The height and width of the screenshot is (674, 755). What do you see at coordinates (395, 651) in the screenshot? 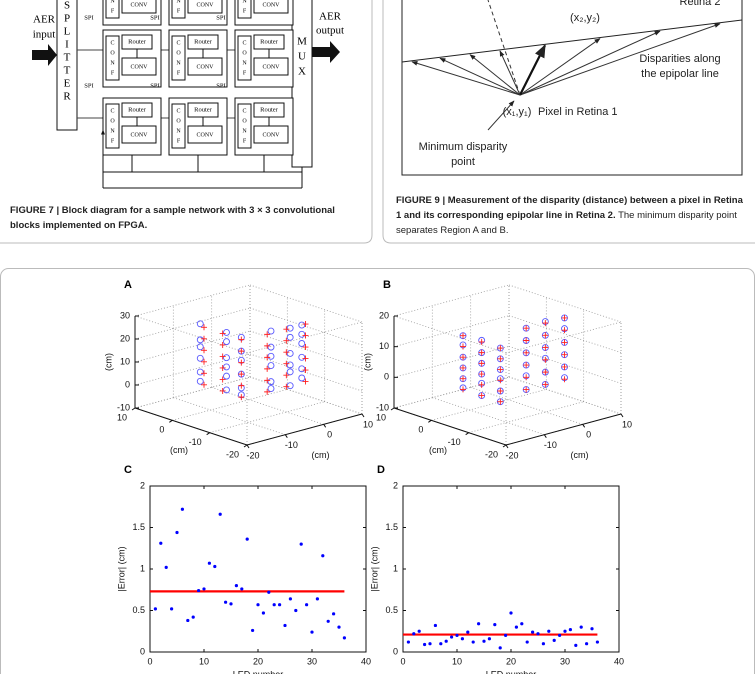
I see `y-tick-label: 0` at bounding box center [395, 651].